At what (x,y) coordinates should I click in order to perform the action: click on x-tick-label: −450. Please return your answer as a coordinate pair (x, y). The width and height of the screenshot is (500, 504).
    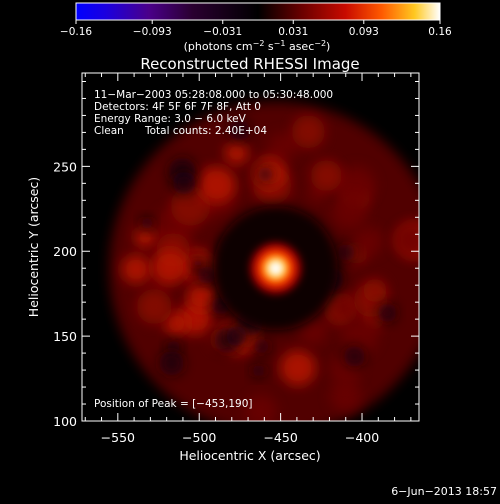
    Looking at the image, I should click on (280, 437).